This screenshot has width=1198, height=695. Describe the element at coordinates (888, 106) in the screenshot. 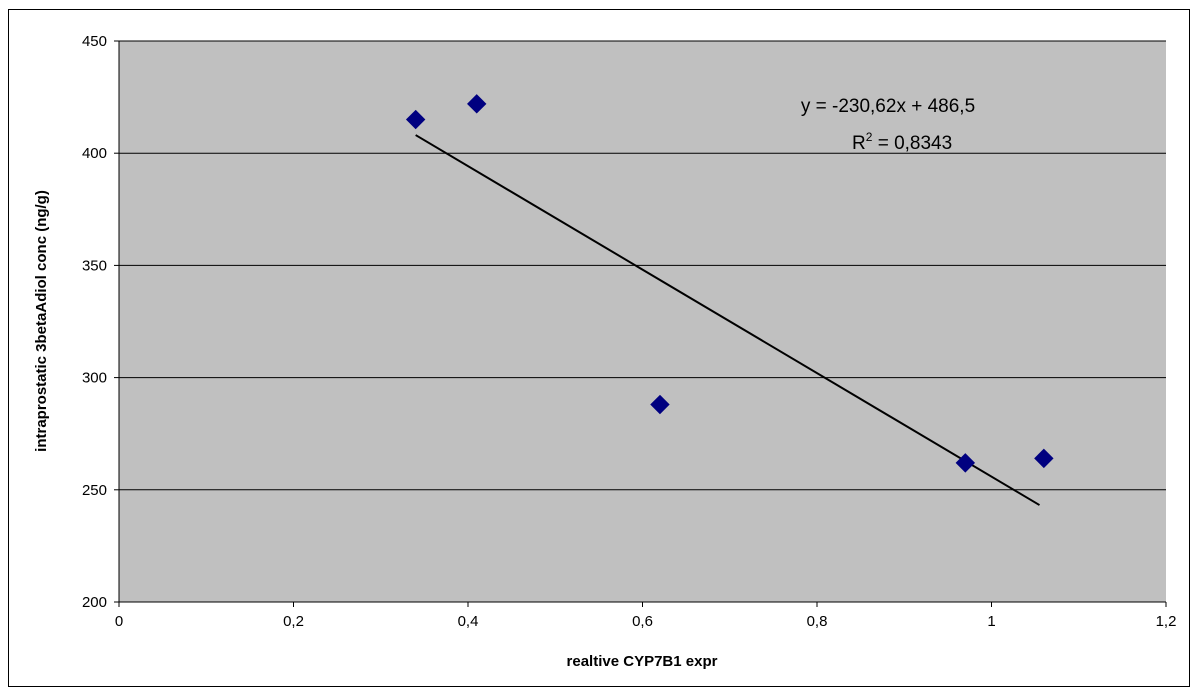

I see `trendline-equation: y = -230,62x + 486,5` at that location.